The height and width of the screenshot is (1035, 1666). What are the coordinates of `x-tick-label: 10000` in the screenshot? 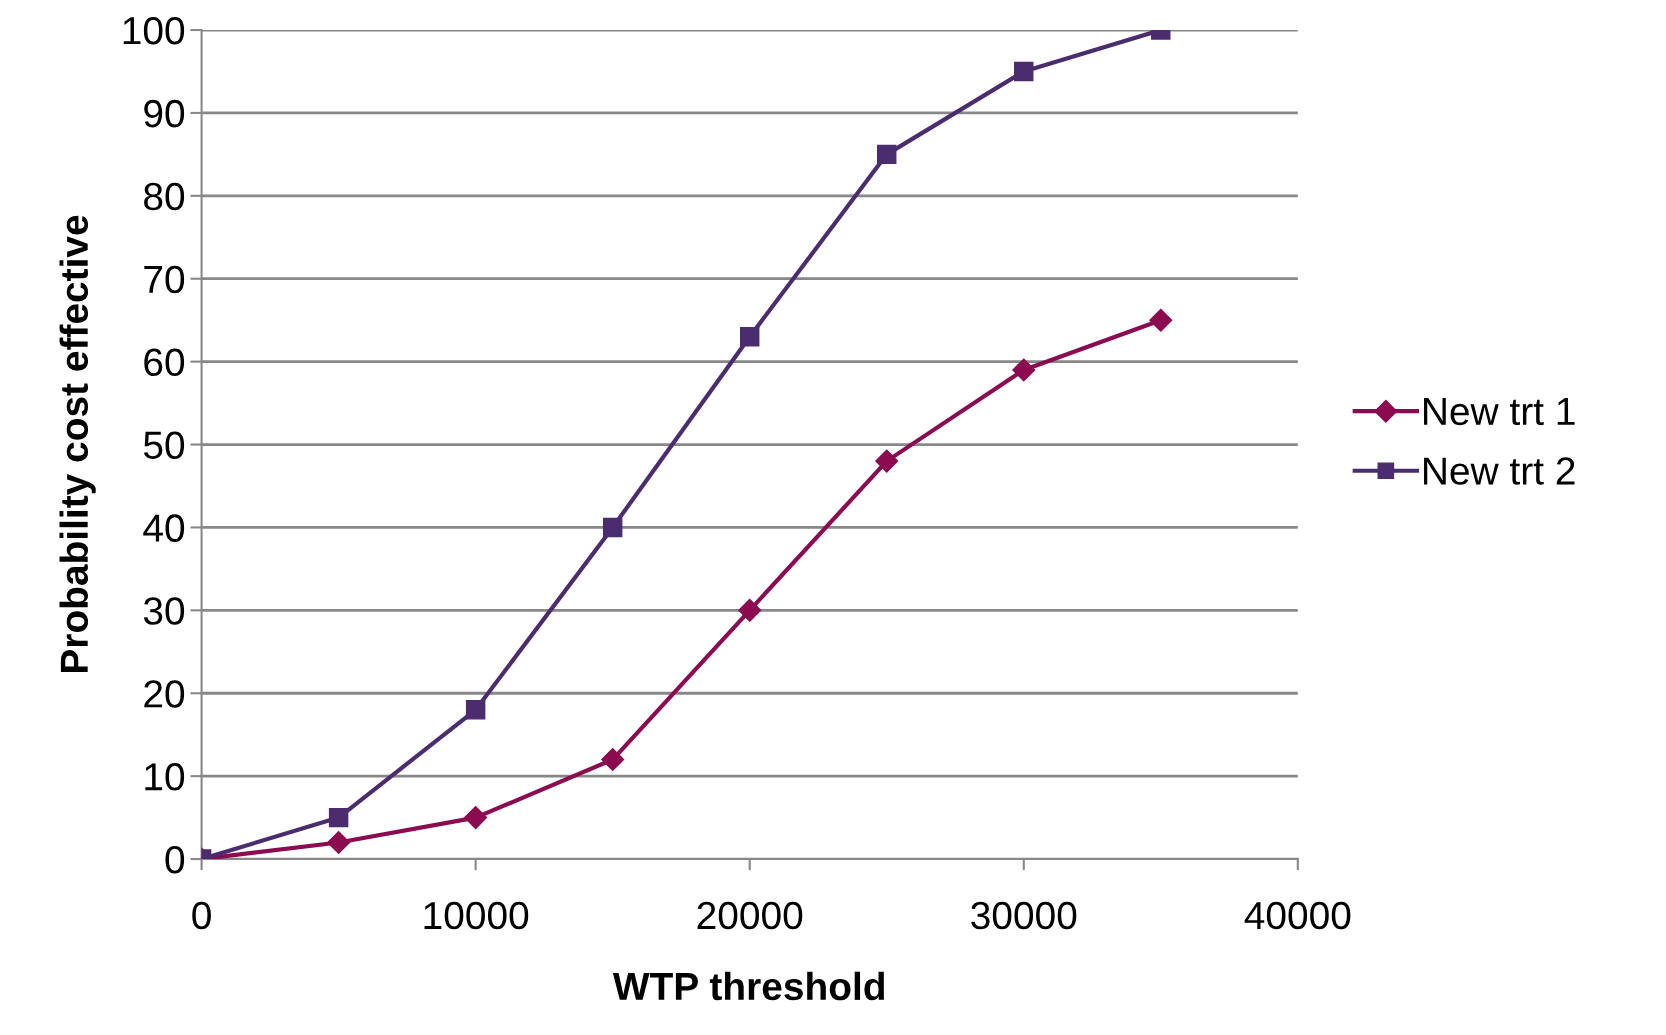 It's located at (476, 915).